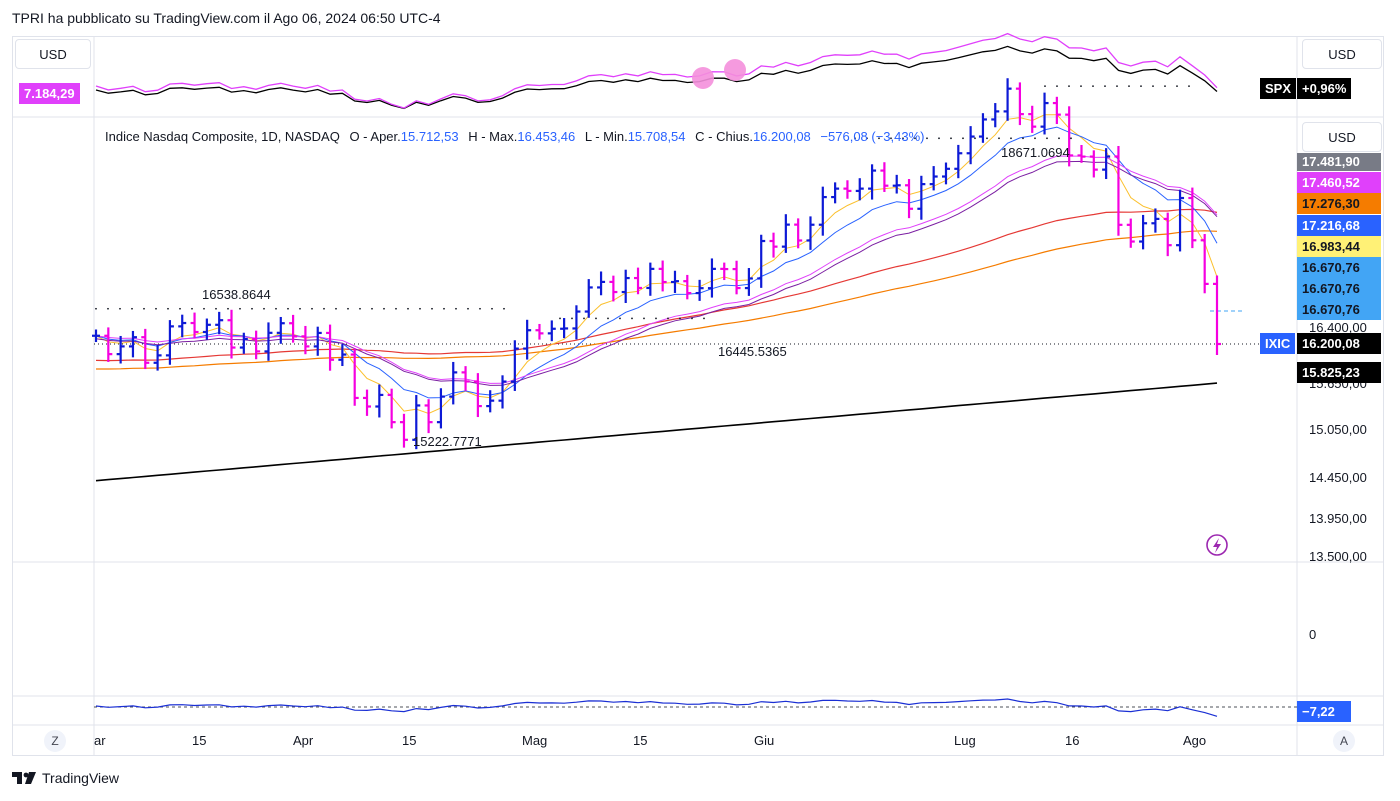 This screenshot has height=801, width=1400. I want to click on auto-scale-button: A, so click(1344, 741).